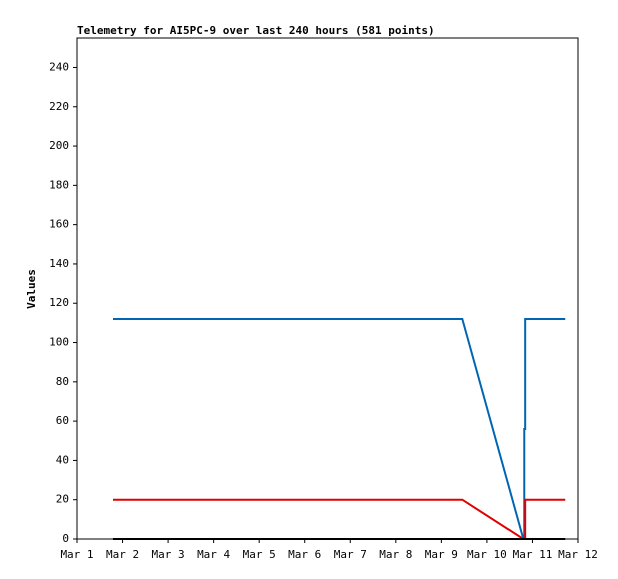 The height and width of the screenshot is (579, 618). I want to click on y-tick-label: 120, so click(59, 302).